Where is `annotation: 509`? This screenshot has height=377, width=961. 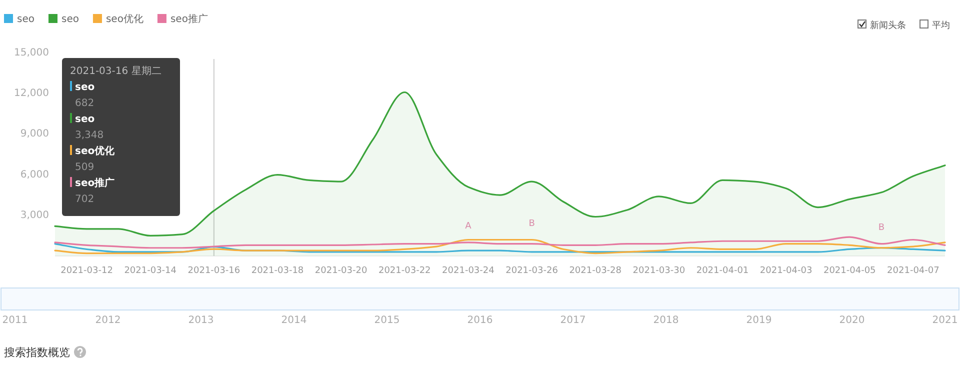
annotation: 509 is located at coordinates (84, 167).